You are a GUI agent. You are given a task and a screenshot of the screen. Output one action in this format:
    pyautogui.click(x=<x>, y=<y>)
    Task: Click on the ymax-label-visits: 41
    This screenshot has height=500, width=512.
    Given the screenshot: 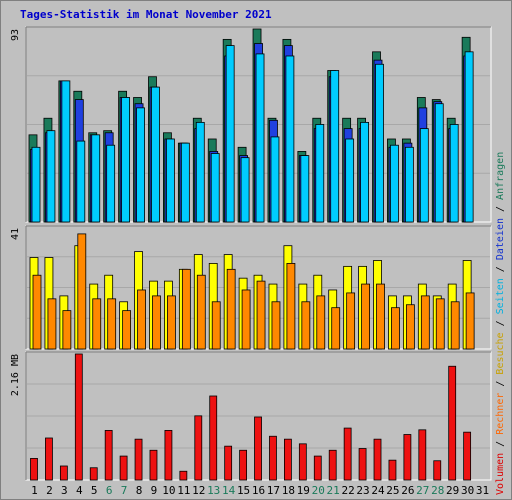 What is the action you would take?
    pyautogui.click(x=15, y=234)
    